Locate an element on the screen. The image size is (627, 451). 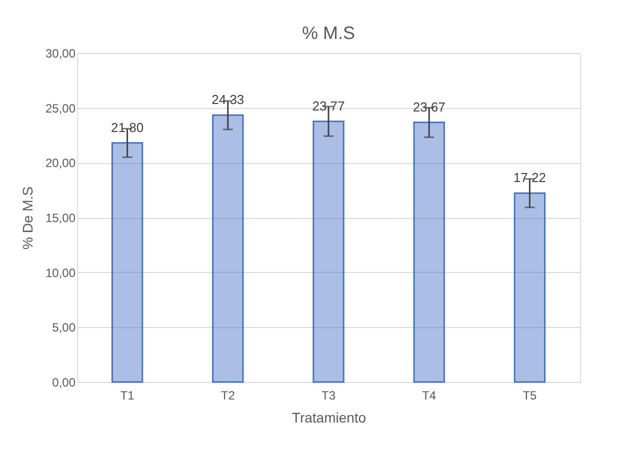
data-label: 21,80 is located at coordinates (127, 127).